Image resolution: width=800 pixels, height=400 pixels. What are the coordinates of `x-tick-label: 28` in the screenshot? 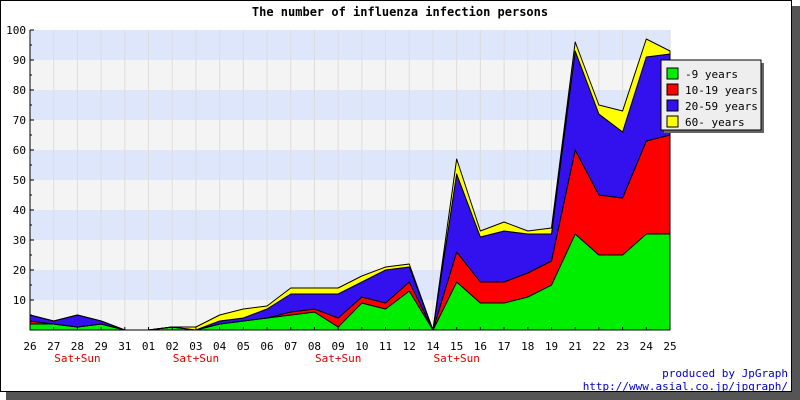 It's located at (77, 346).